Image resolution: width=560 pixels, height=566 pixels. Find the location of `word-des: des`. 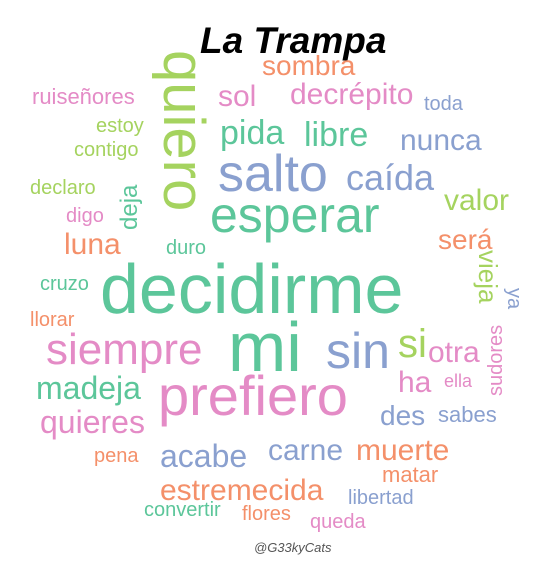

word-des: des is located at coordinates (403, 415).